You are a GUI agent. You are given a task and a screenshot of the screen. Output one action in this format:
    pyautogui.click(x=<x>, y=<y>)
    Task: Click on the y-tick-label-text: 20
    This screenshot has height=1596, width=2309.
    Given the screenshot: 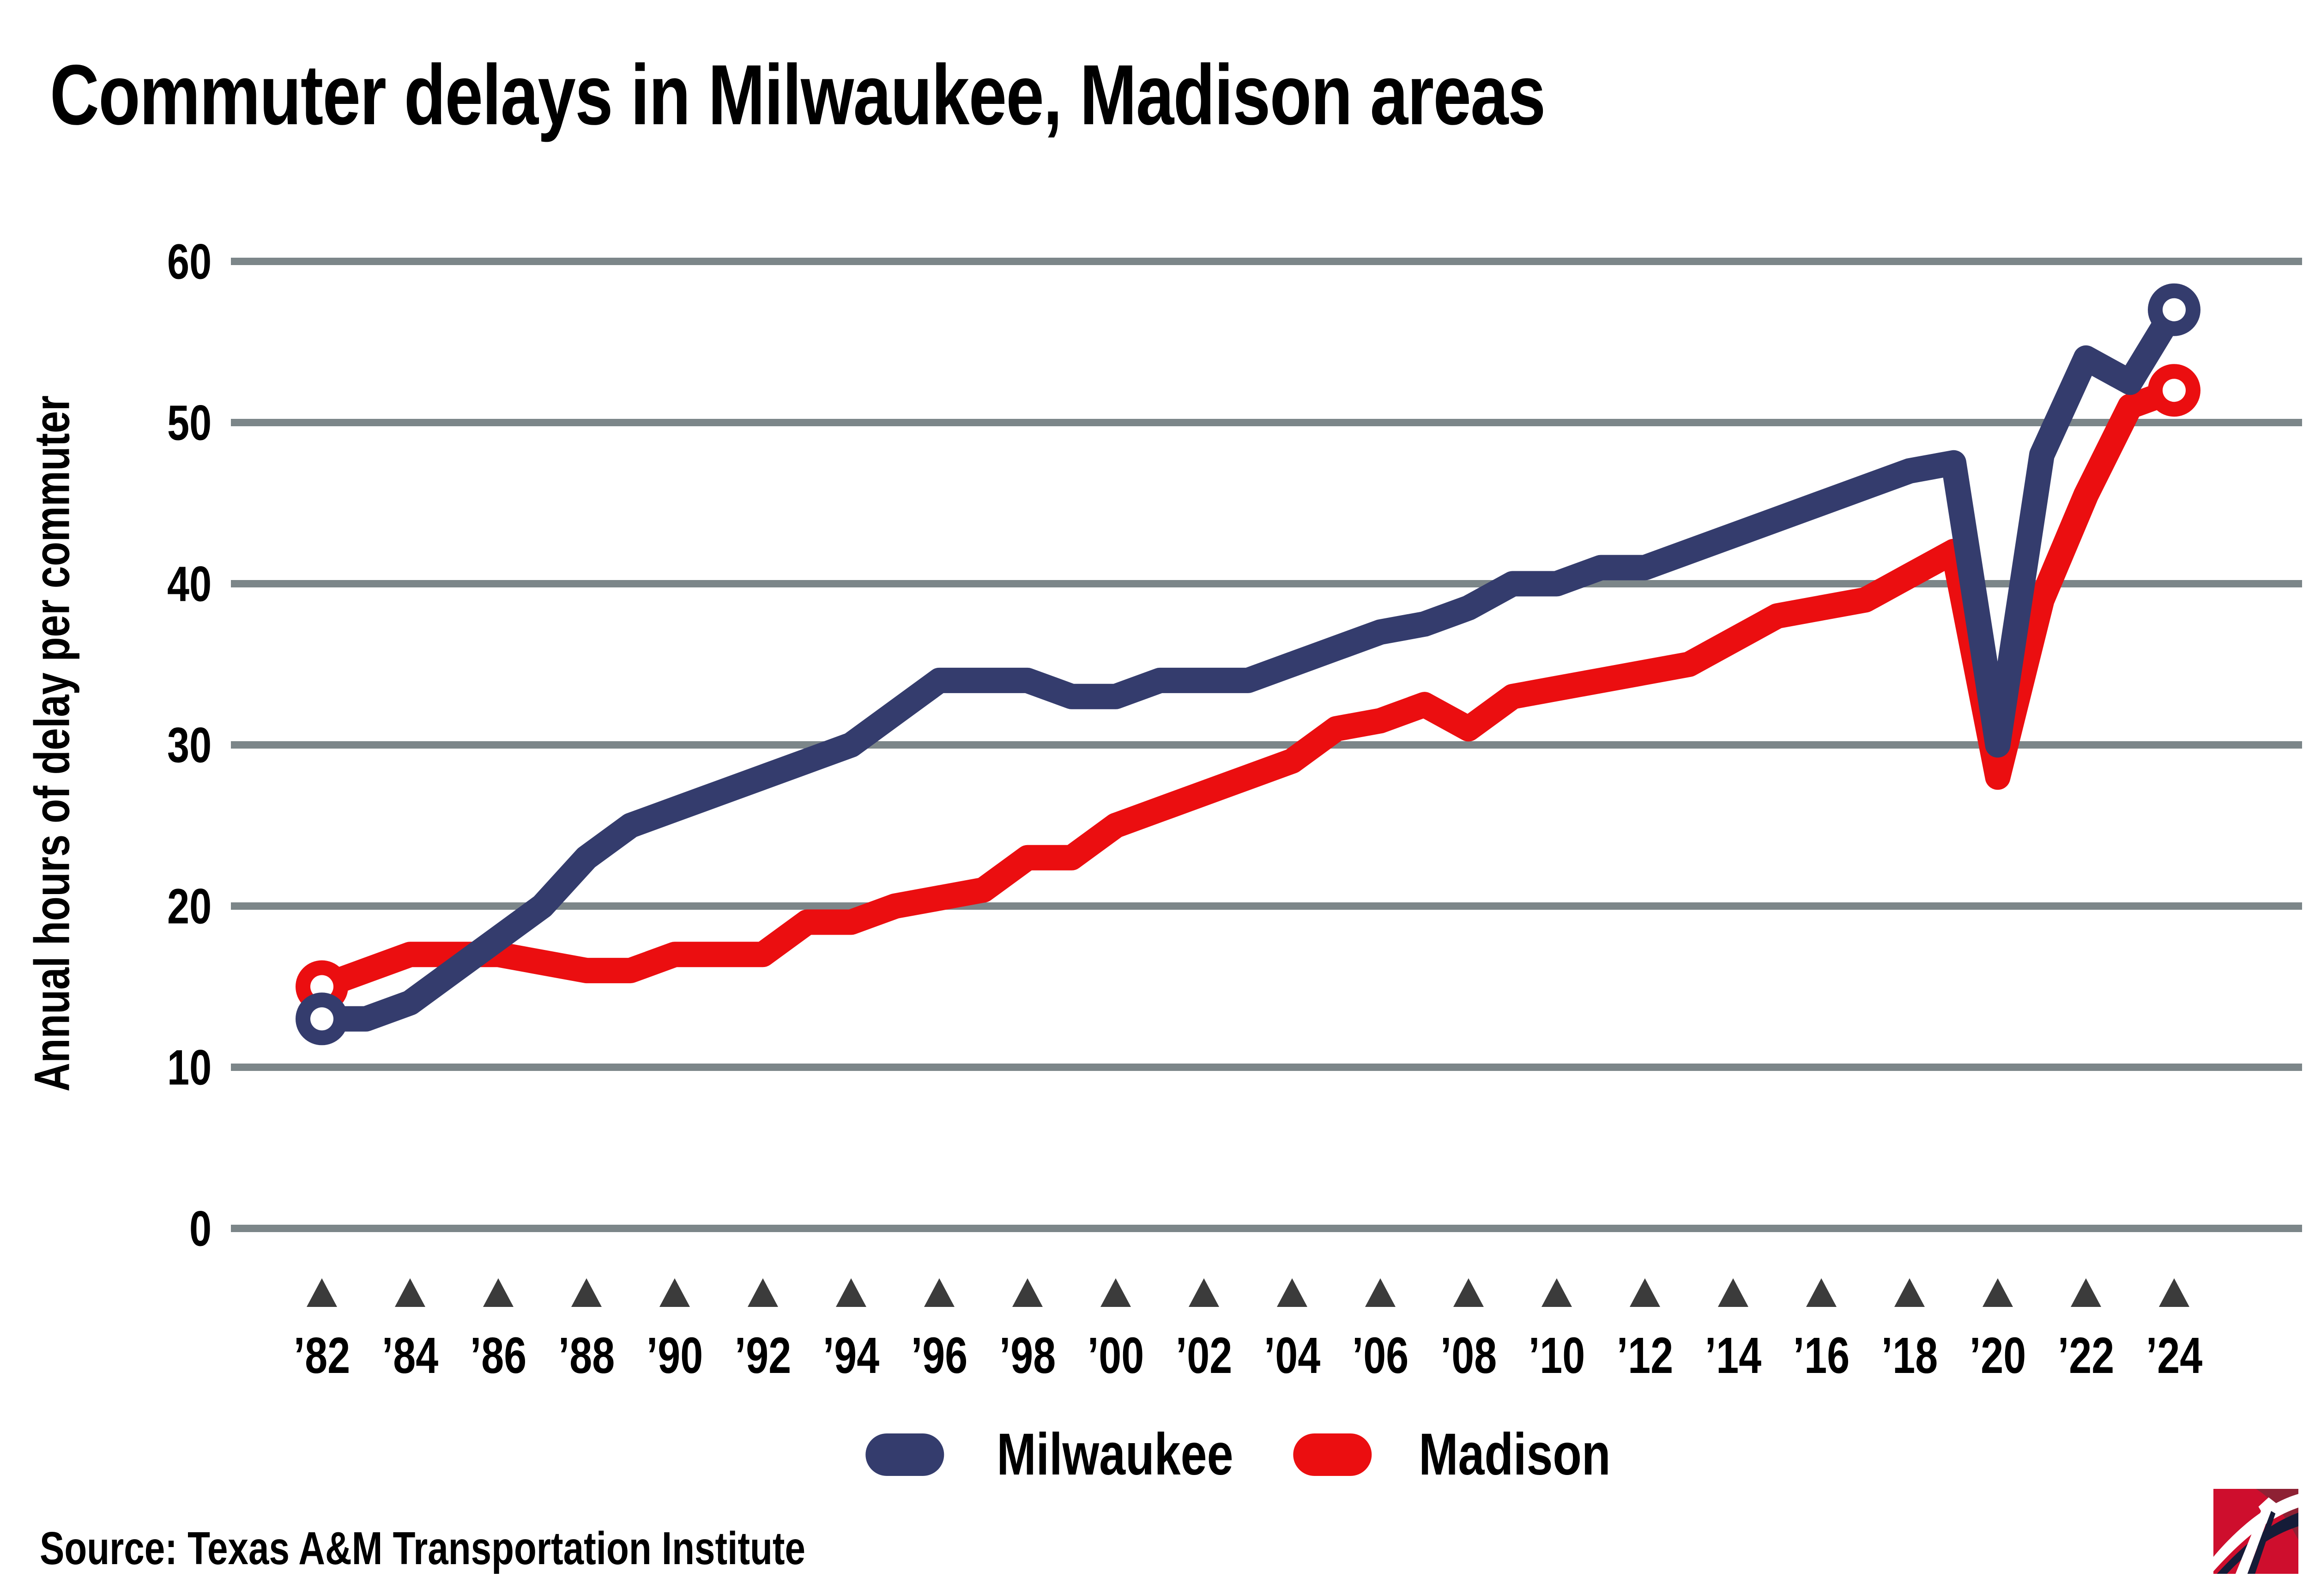 What is the action you would take?
    pyautogui.click(x=190, y=906)
    